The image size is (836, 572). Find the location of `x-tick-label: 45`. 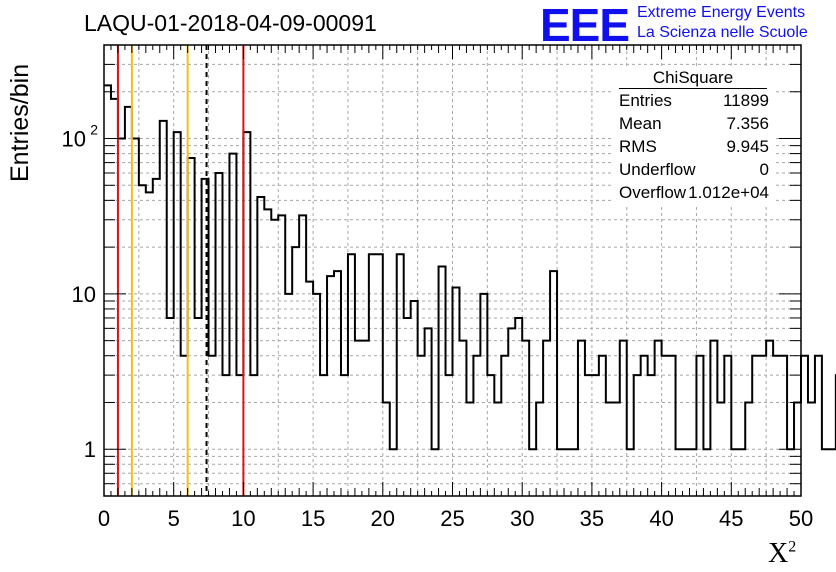

x-tick-label: 45 is located at coordinates (731, 518).